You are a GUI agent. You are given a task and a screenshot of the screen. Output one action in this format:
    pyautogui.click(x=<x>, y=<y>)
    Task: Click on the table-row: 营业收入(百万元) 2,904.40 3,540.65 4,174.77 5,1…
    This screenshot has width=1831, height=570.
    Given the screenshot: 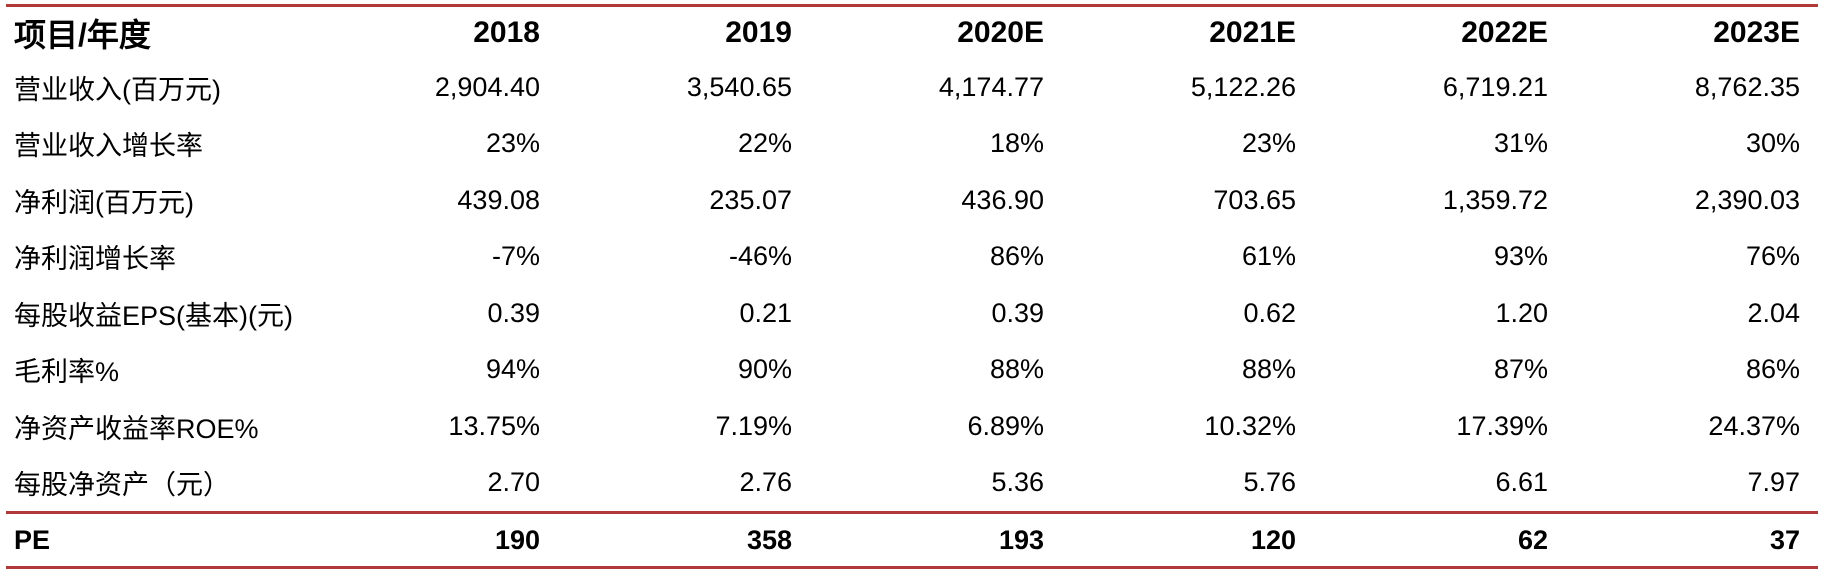 What is the action you would take?
    pyautogui.click(x=912, y=87)
    